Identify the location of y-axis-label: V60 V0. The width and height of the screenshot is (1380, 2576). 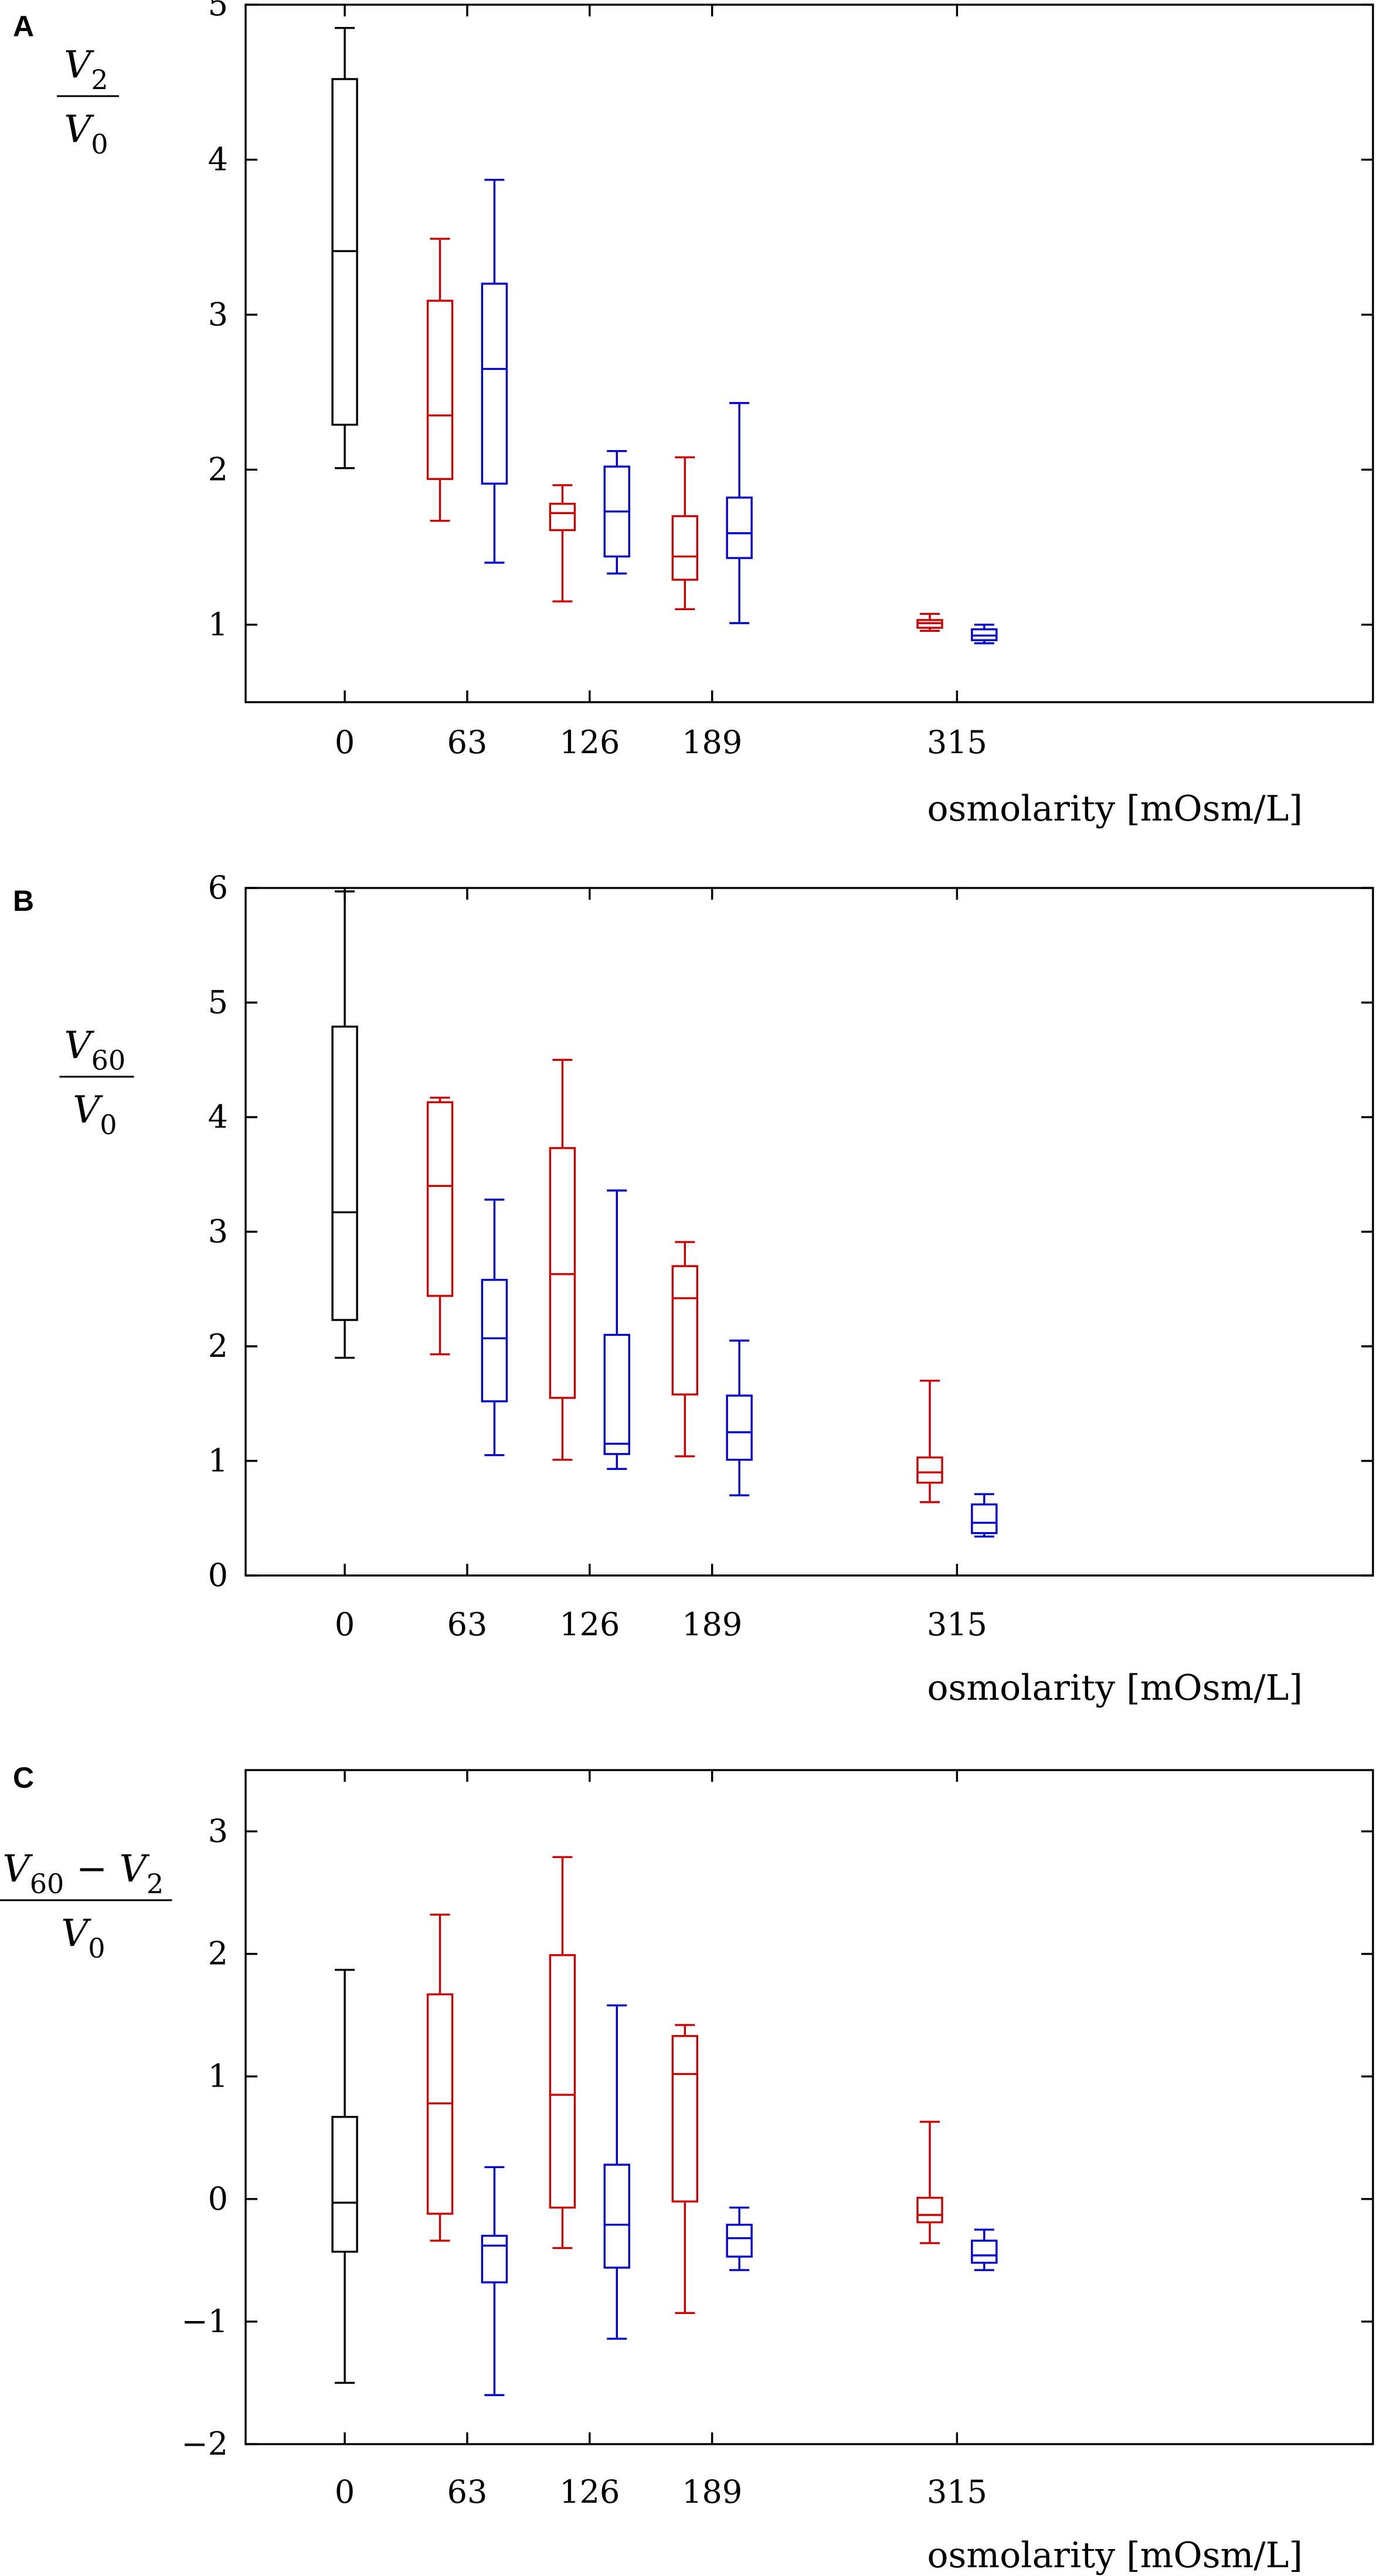
(96, 1082).